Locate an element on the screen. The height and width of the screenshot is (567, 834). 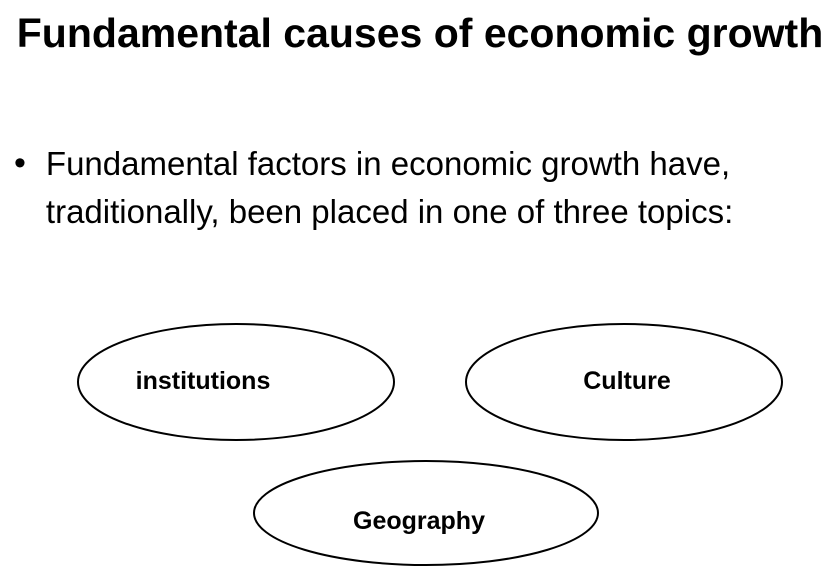
slide-title: Fundamental causes of economic growth is located at coordinates (420, 33).